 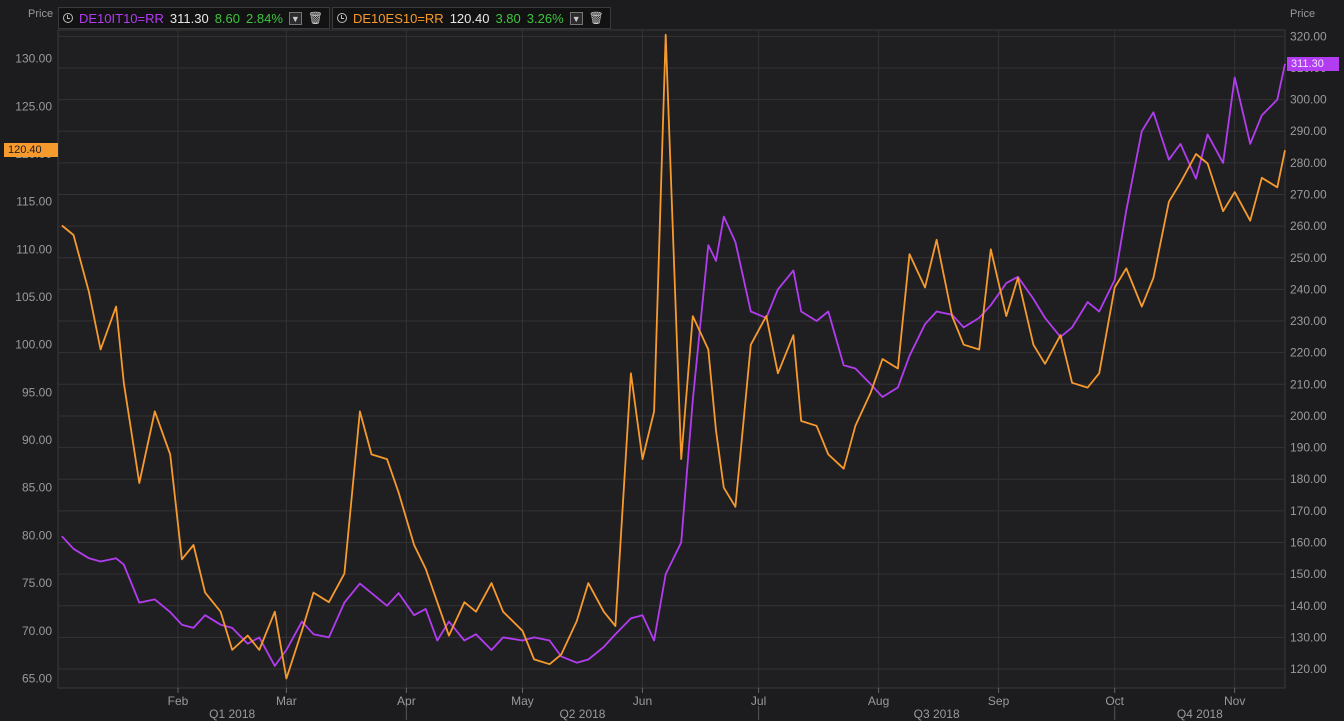 What do you see at coordinates (31, 150) in the screenshot?
I see `left-last-price-tag: 120.40` at bounding box center [31, 150].